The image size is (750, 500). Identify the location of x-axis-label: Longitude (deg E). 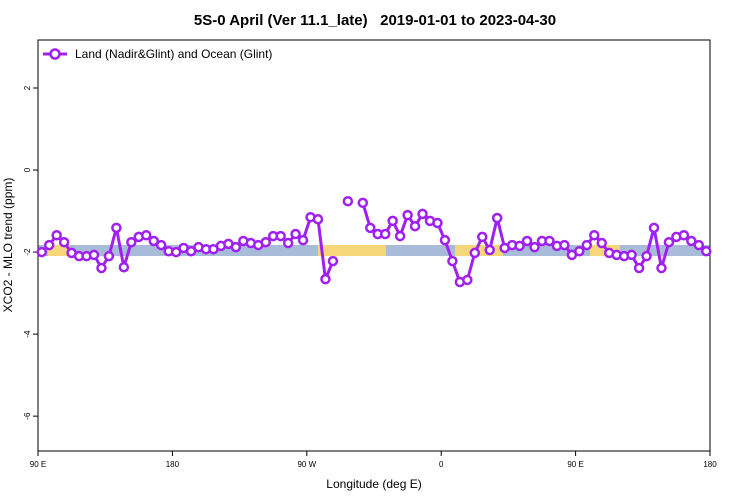
(373, 484).